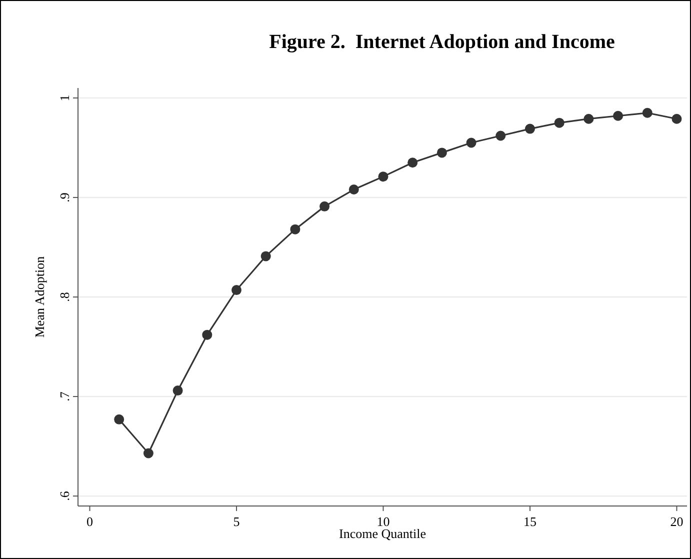 The height and width of the screenshot is (559, 691). Describe the element at coordinates (383, 521) in the screenshot. I see `x-tick-label: 10` at that location.